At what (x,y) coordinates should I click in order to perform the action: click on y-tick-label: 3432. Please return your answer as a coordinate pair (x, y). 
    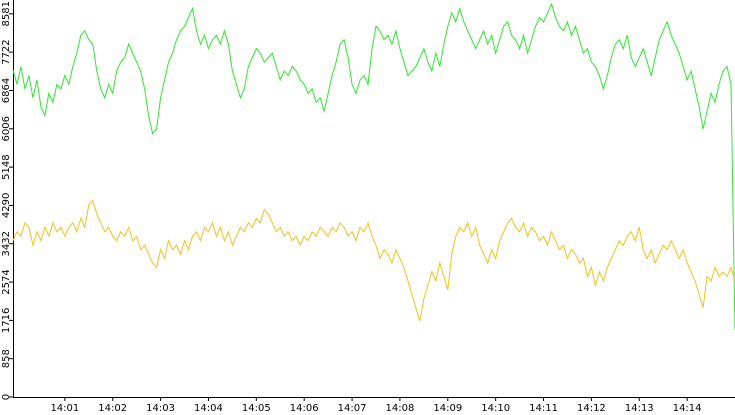
    Looking at the image, I should click on (6, 243).